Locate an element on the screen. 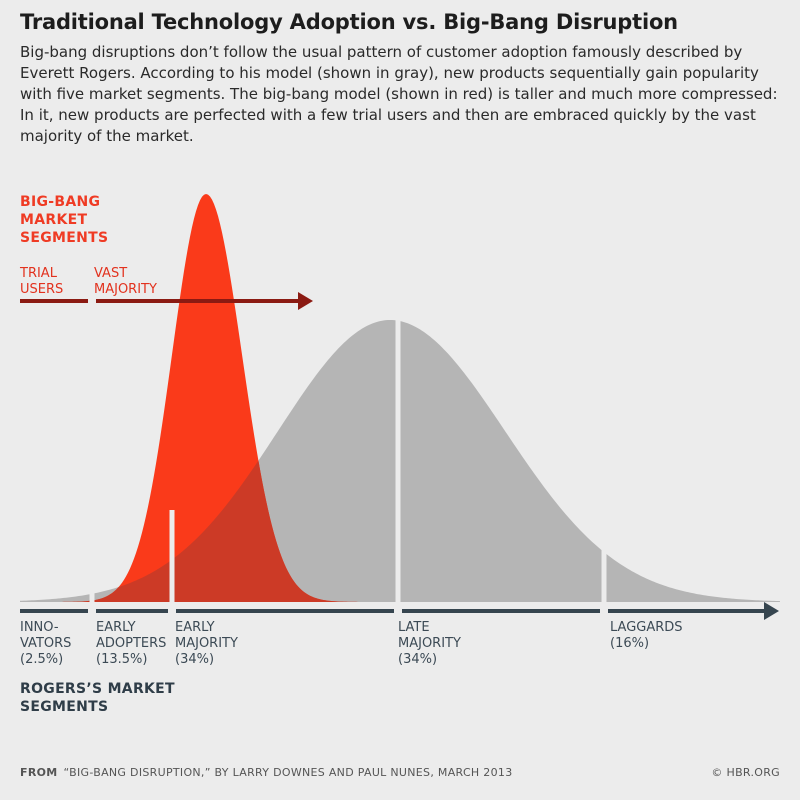 This screenshot has height=800, width=800. segment-innovators: INNO- VATORS (2.5%) is located at coordinates (56, 644).